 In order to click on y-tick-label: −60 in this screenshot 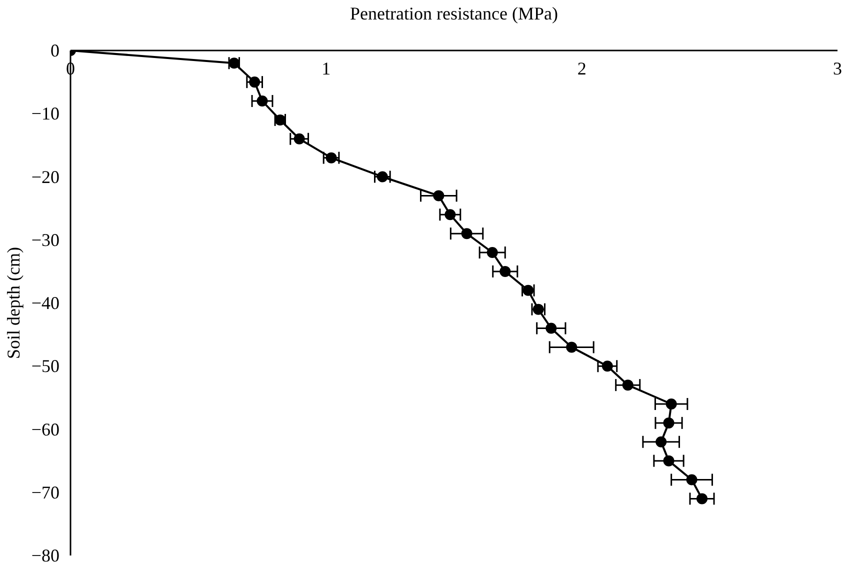, I will do `click(45, 429)`.